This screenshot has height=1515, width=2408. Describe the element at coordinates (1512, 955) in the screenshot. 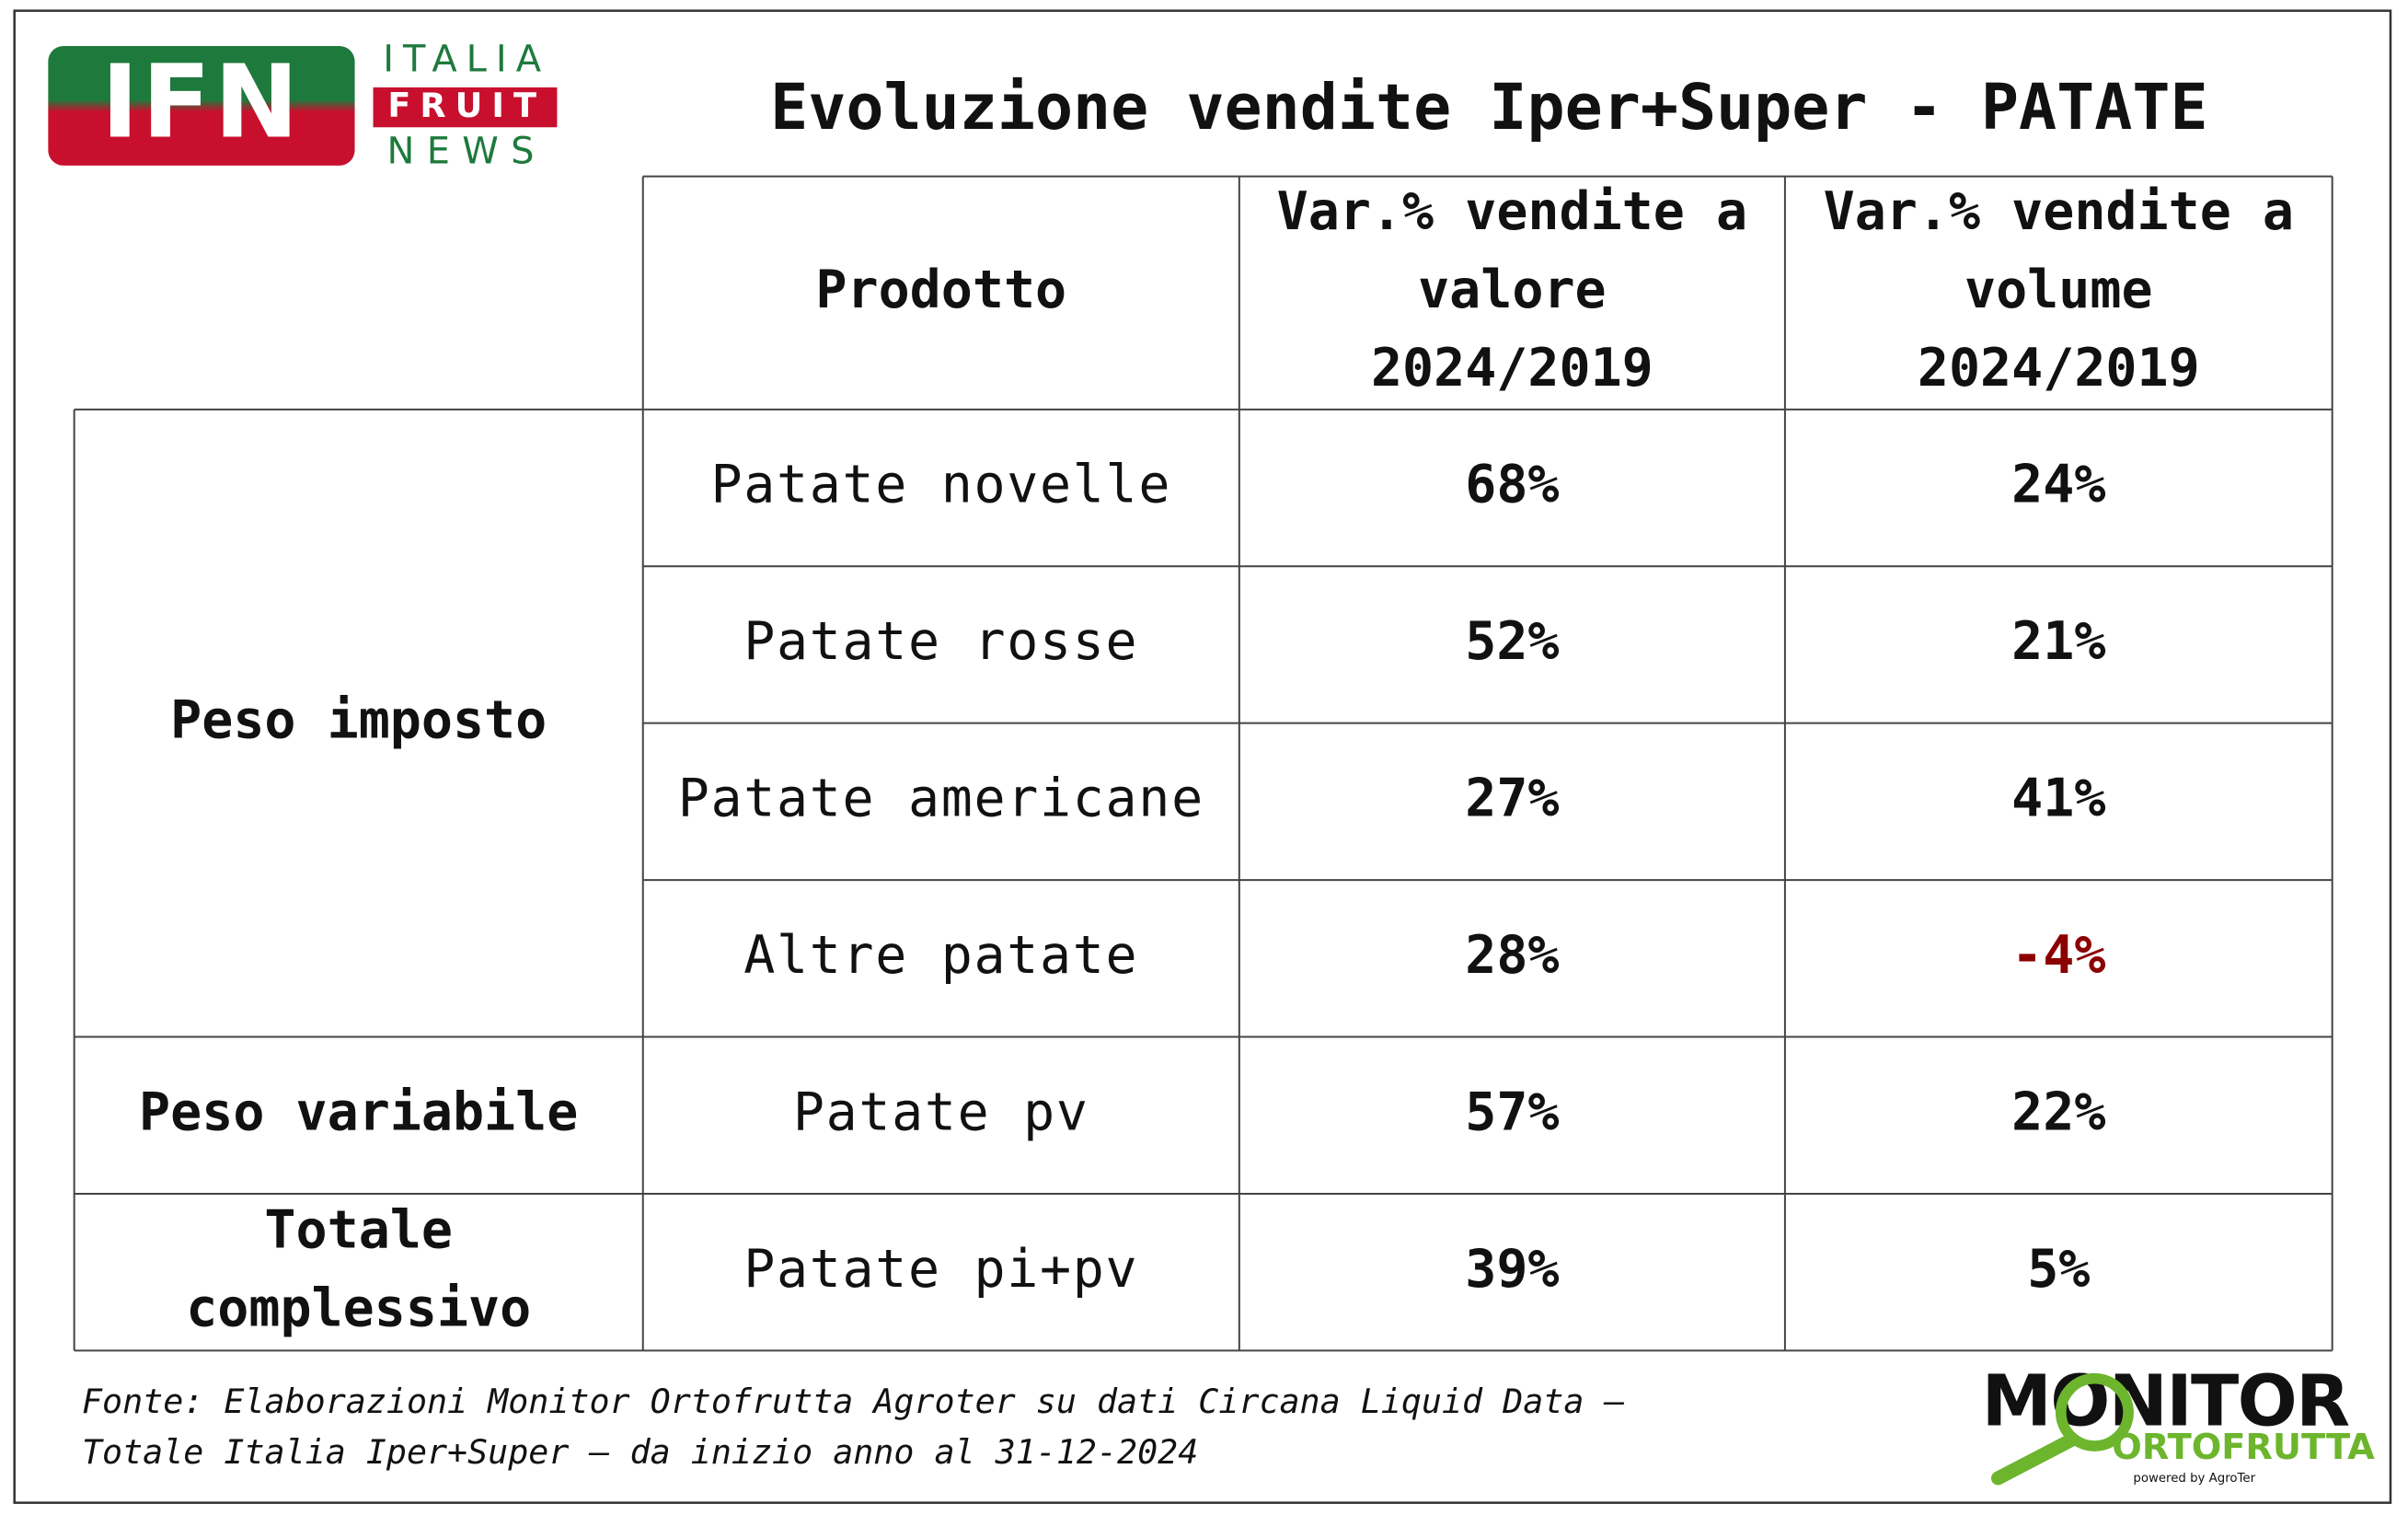

I see `value-cell: 28%` at that location.